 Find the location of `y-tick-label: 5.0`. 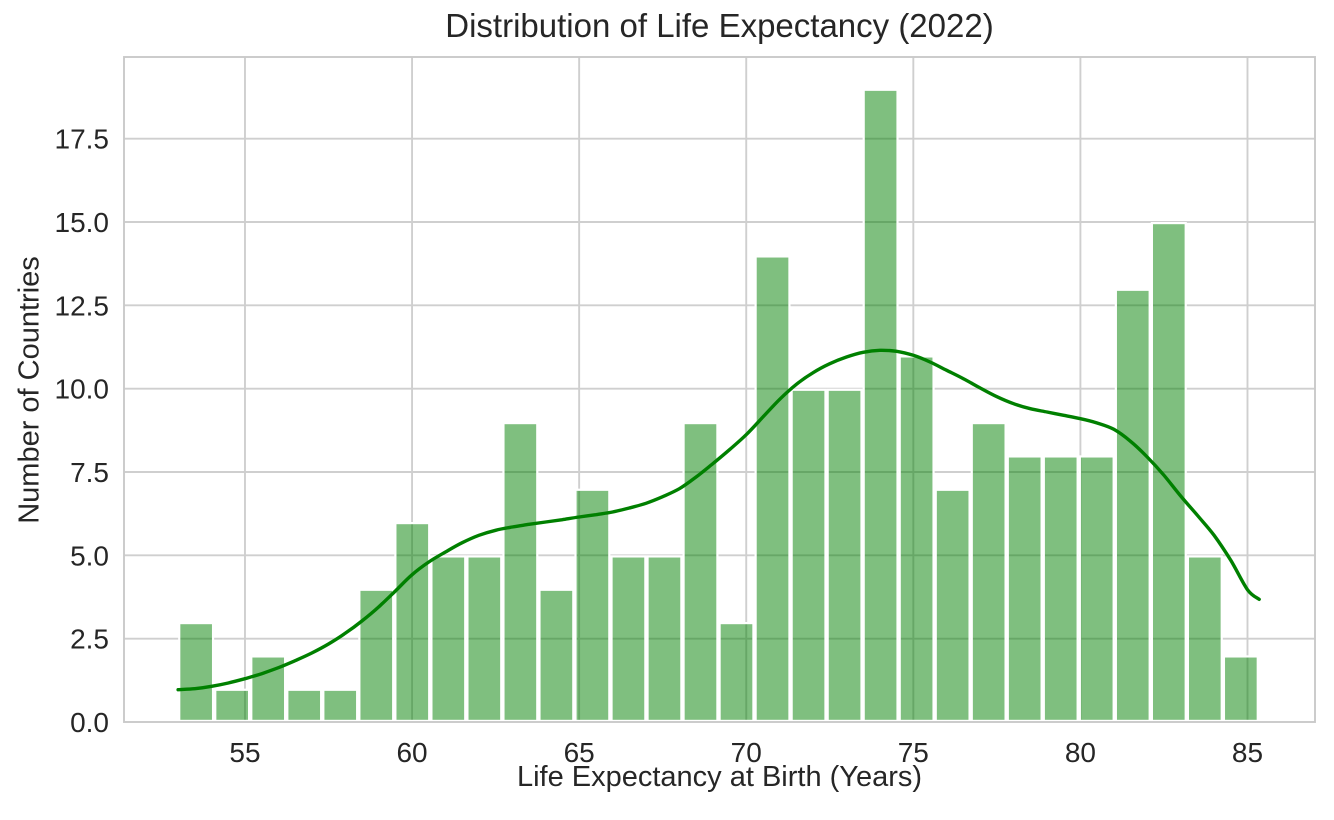

y-tick-label: 5.0 is located at coordinates (89, 555).